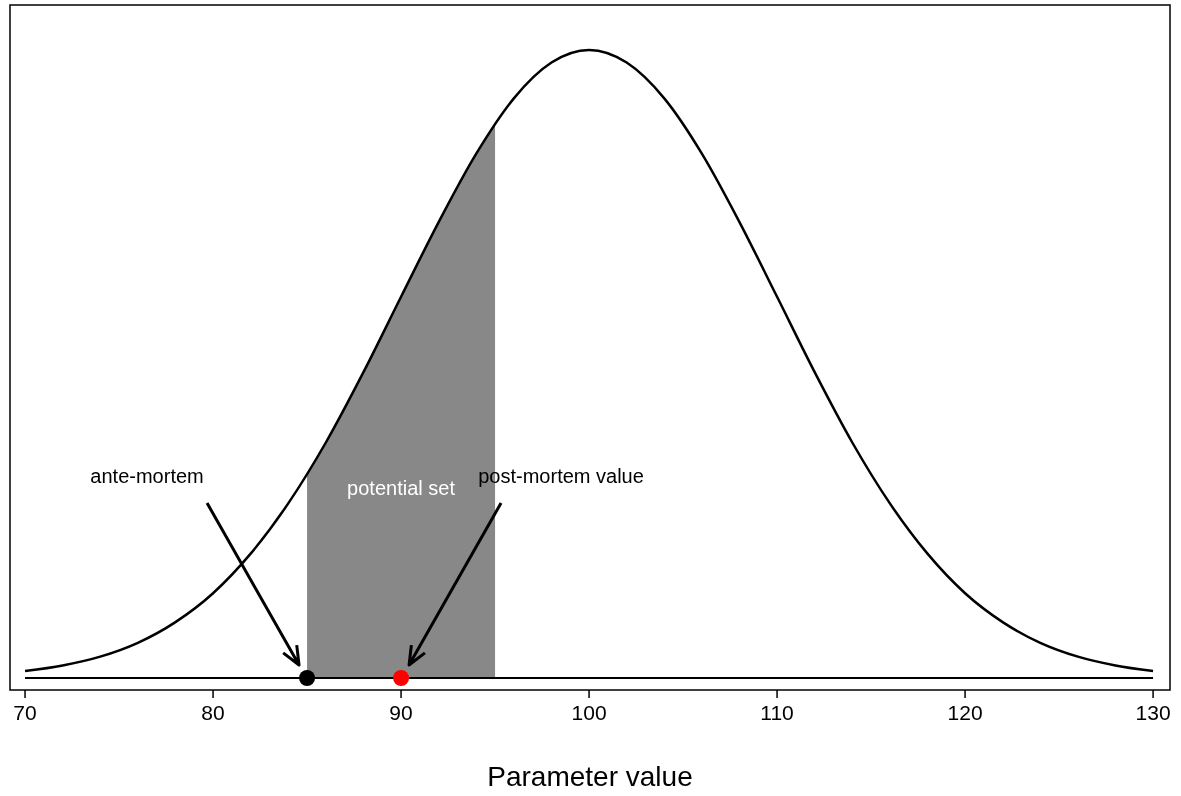  What do you see at coordinates (590, 776) in the screenshot?
I see `x-axis-title: Parameter value` at bounding box center [590, 776].